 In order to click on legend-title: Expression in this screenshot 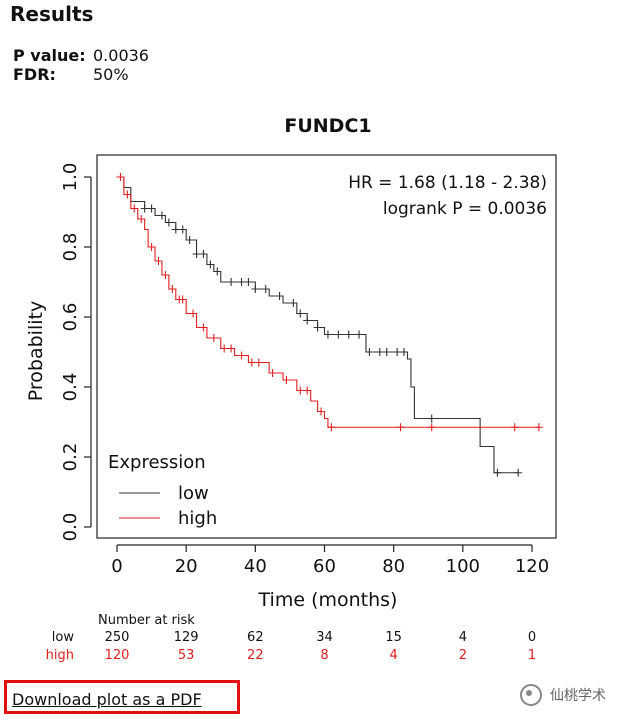, I will do `click(157, 462)`.